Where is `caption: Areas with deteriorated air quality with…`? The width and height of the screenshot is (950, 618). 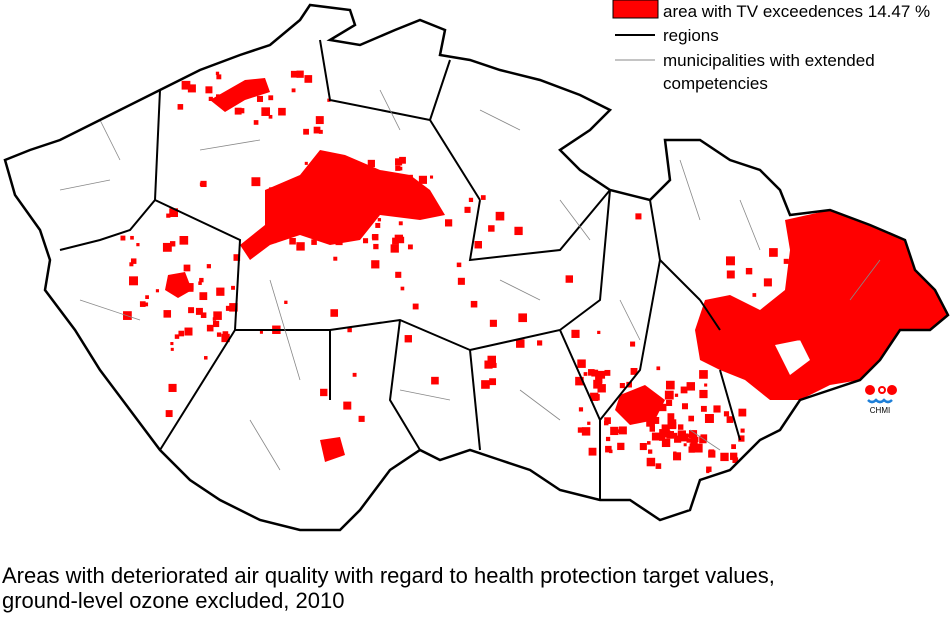
caption: Areas with deteriorated air quality with… is located at coordinates (388, 588).